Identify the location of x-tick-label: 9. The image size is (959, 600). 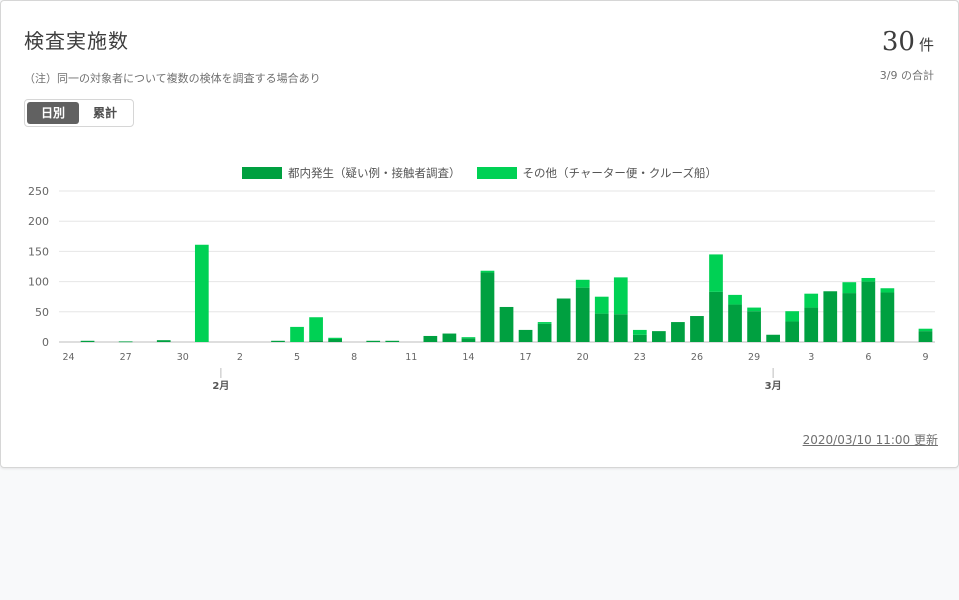
(925, 357).